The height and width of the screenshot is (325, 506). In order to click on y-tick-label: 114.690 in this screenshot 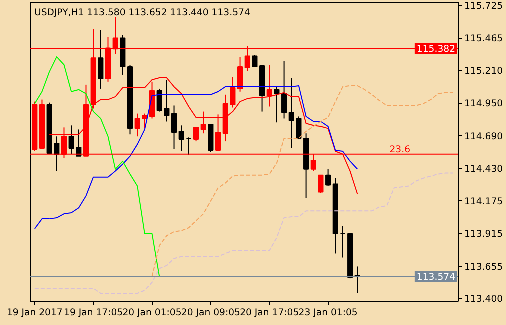, I will do `click(484, 136)`.